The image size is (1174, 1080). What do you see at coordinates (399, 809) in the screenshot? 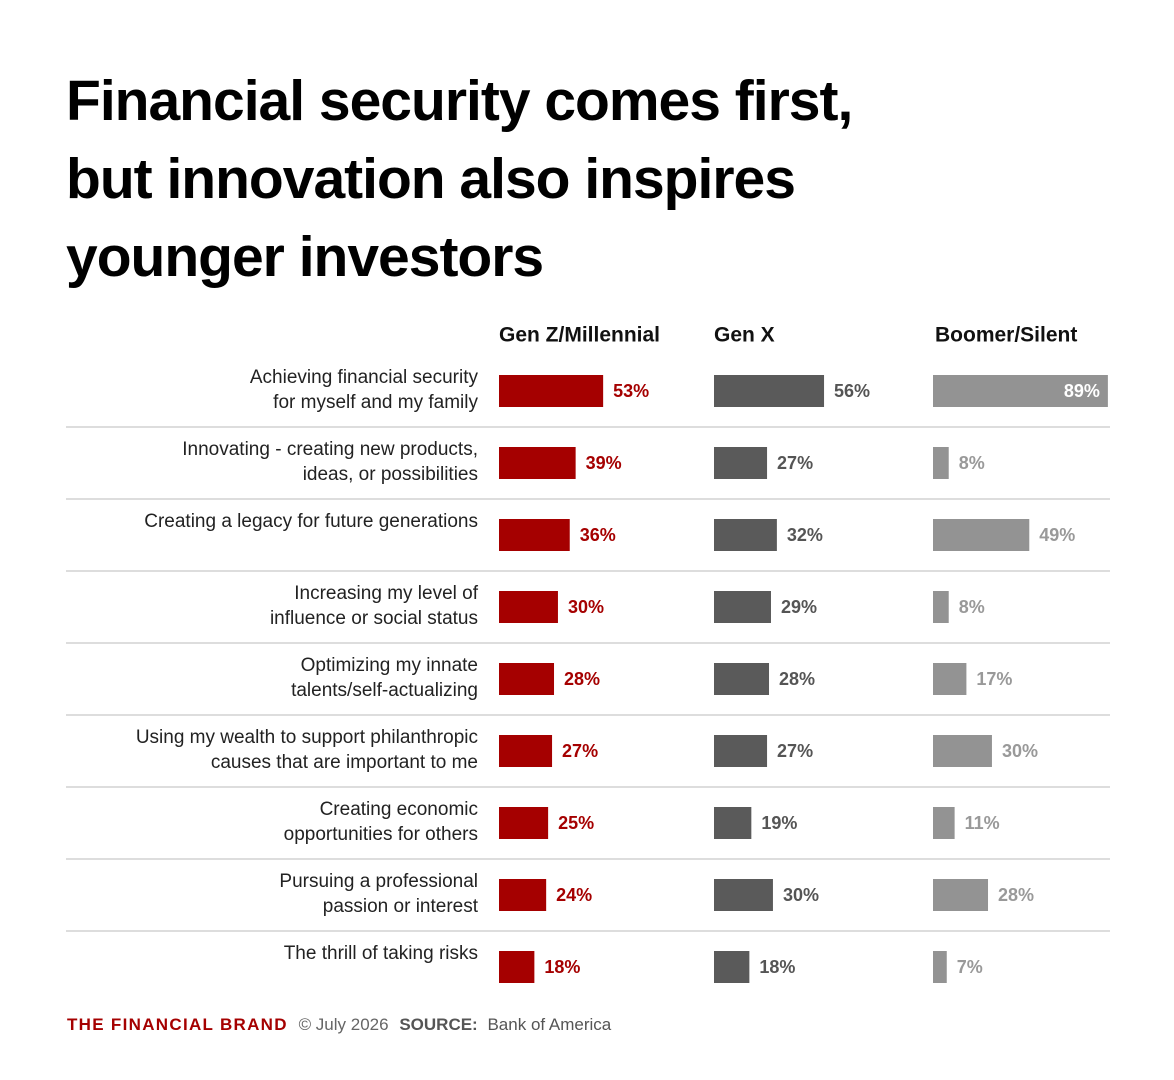
I see `category-label: Creating economic` at bounding box center [399, 809].